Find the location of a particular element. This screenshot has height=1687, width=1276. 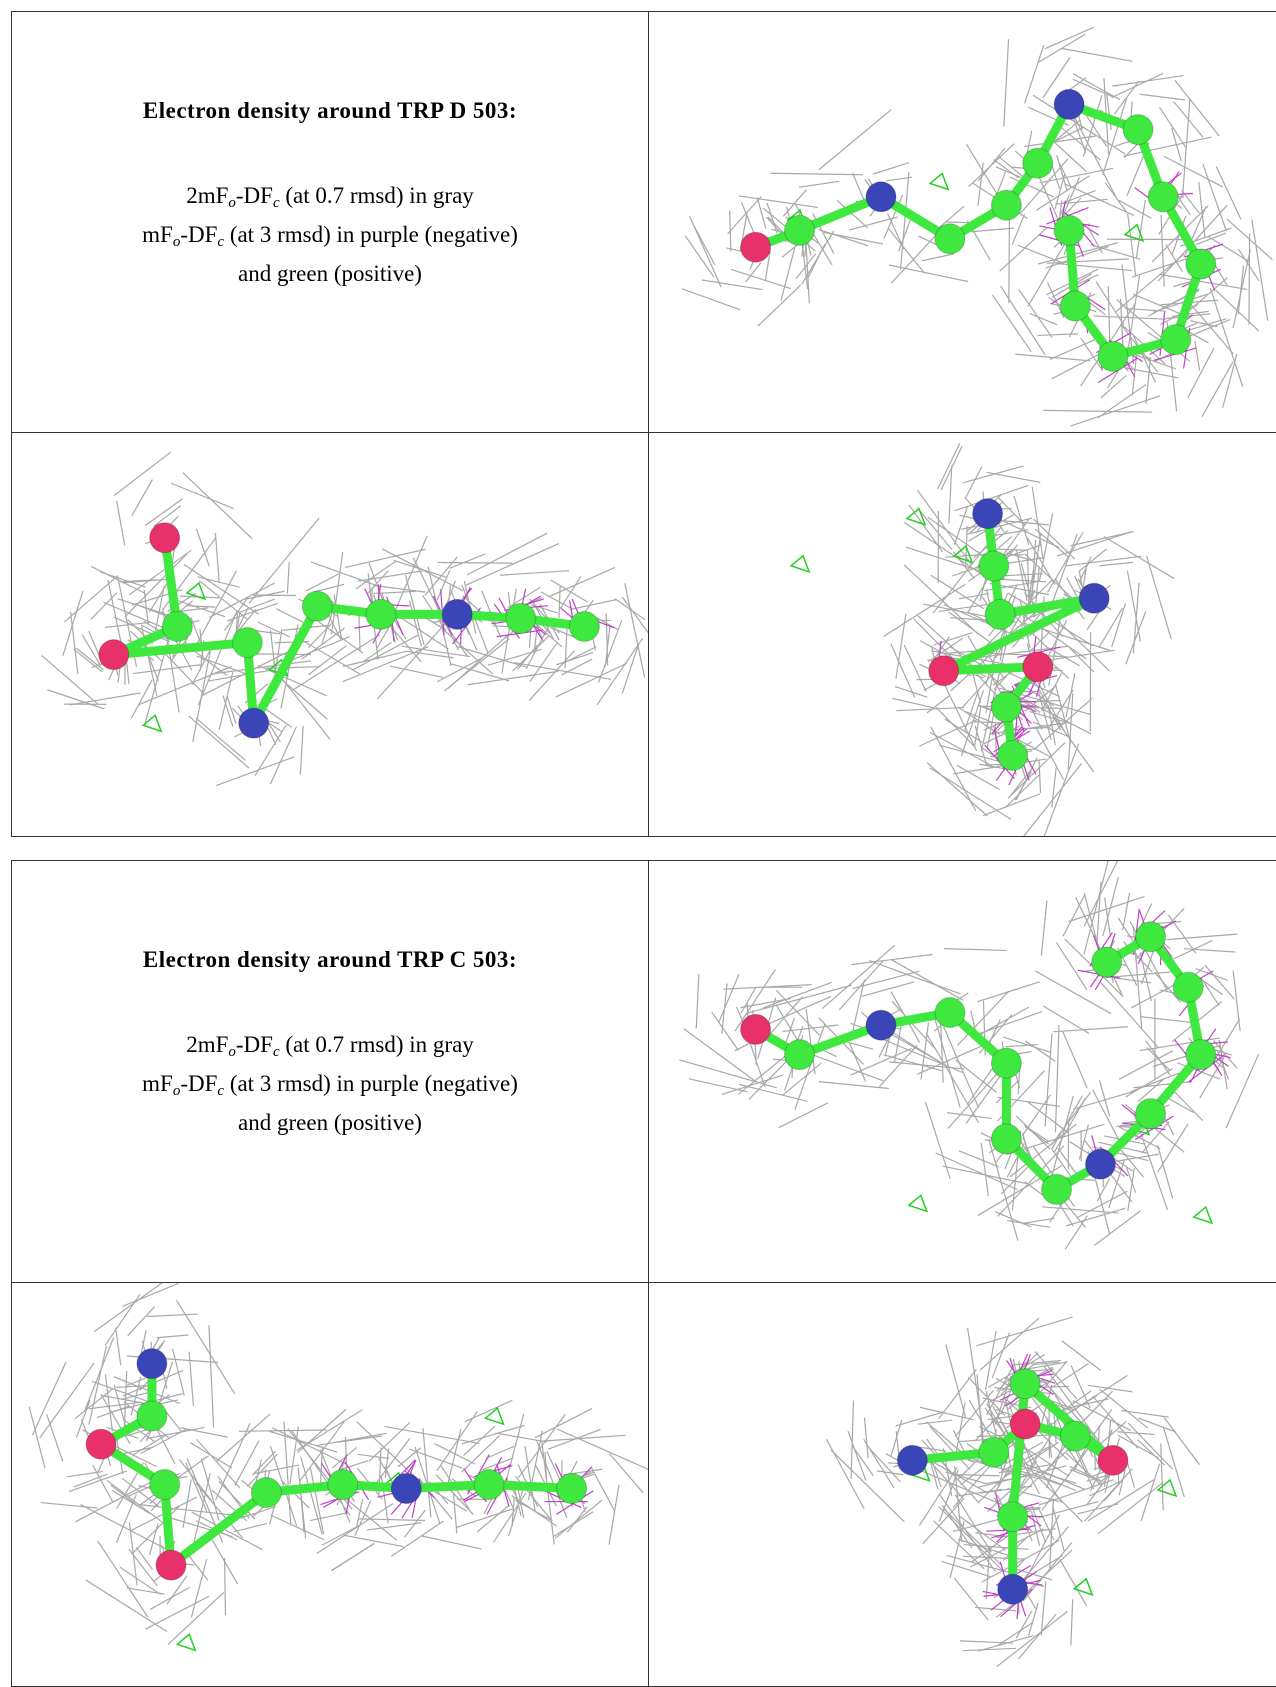

density-image is located at coordinates (962, 634).